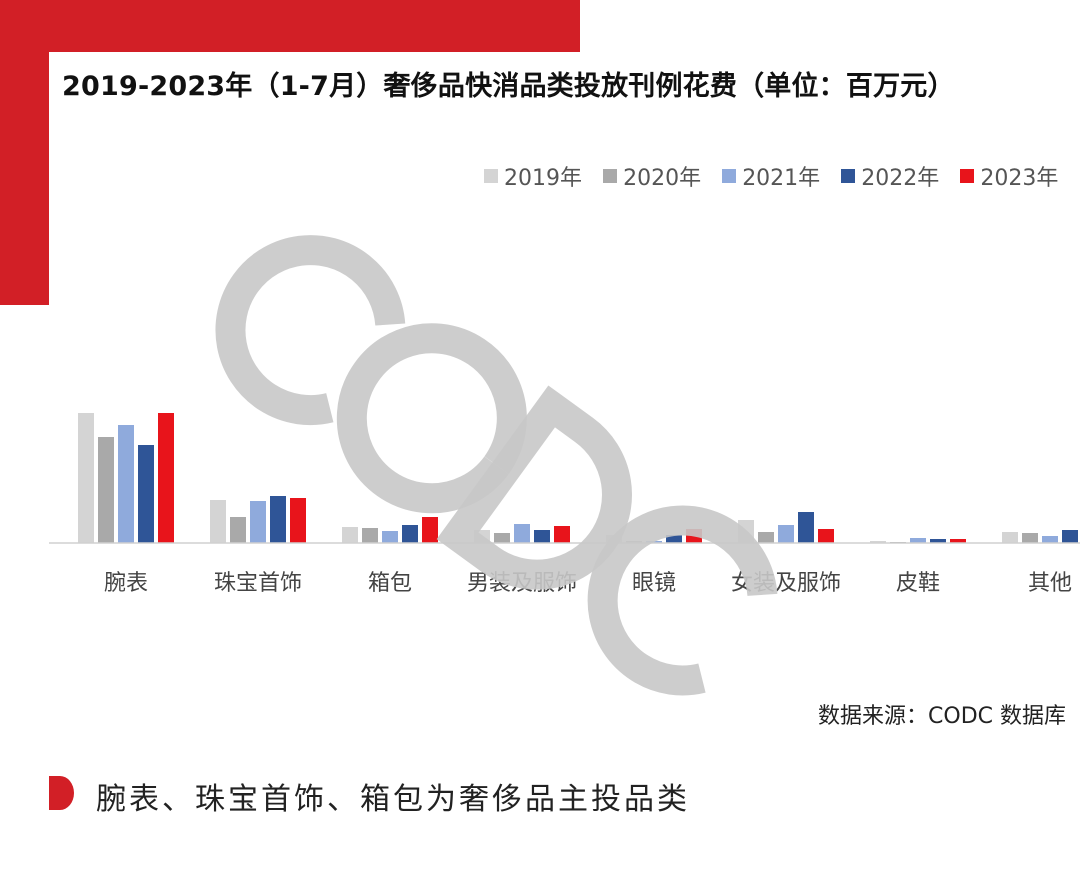 The width and height of the screenshot is (1080, 884). What do you see at coordinates (654, 583) in the screenshot?
I see `category-label: 眼镜` at bounding box center [654, 583].